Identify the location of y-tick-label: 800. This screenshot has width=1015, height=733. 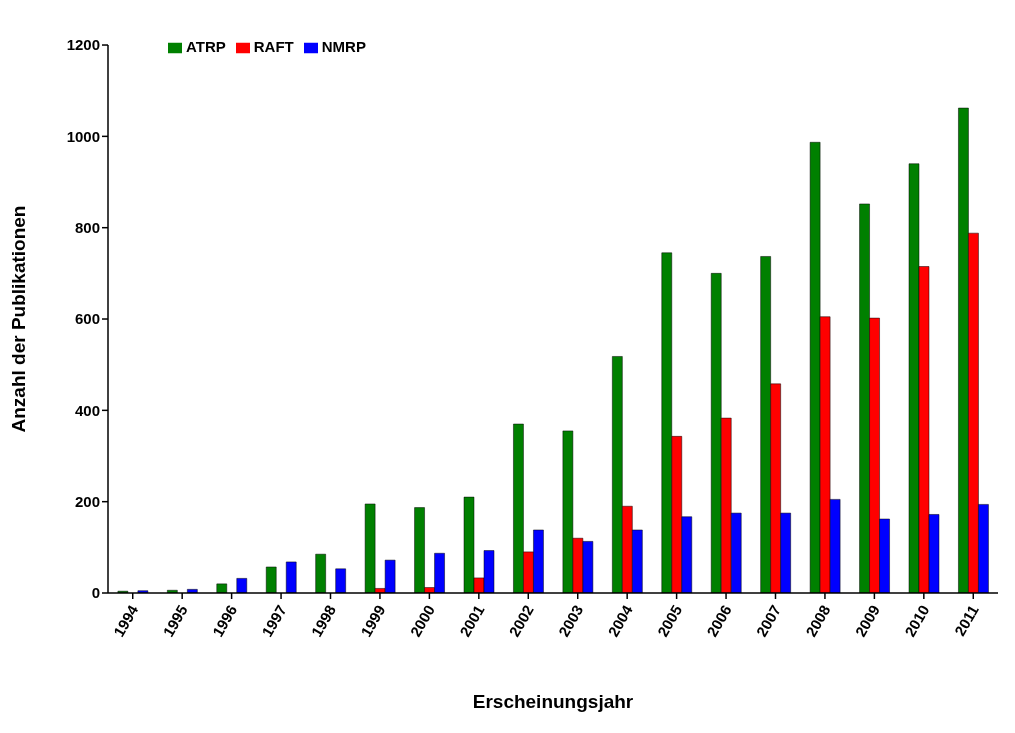
(87, 228).